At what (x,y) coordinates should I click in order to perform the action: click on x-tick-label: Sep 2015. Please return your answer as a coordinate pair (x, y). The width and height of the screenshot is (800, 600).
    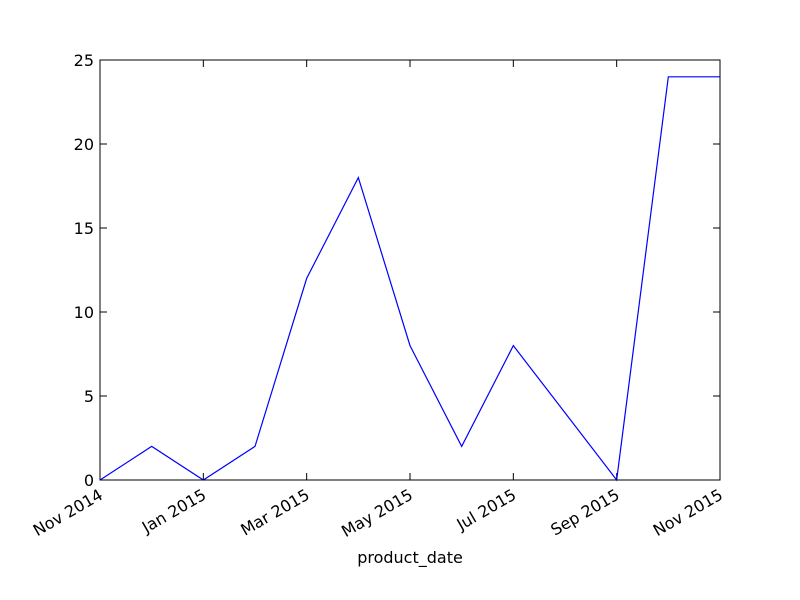
    Looking at the image, I should click on (584, 512).